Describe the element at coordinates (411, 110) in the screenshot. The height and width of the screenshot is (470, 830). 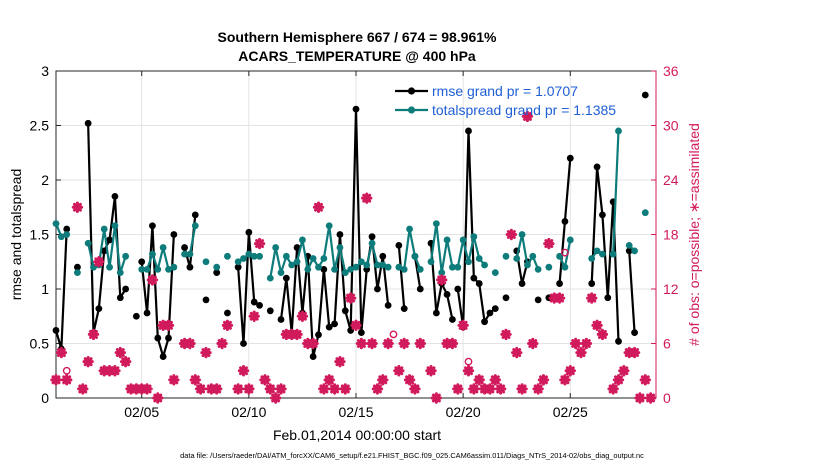
I see `legend-marker-totalspread` at that location.